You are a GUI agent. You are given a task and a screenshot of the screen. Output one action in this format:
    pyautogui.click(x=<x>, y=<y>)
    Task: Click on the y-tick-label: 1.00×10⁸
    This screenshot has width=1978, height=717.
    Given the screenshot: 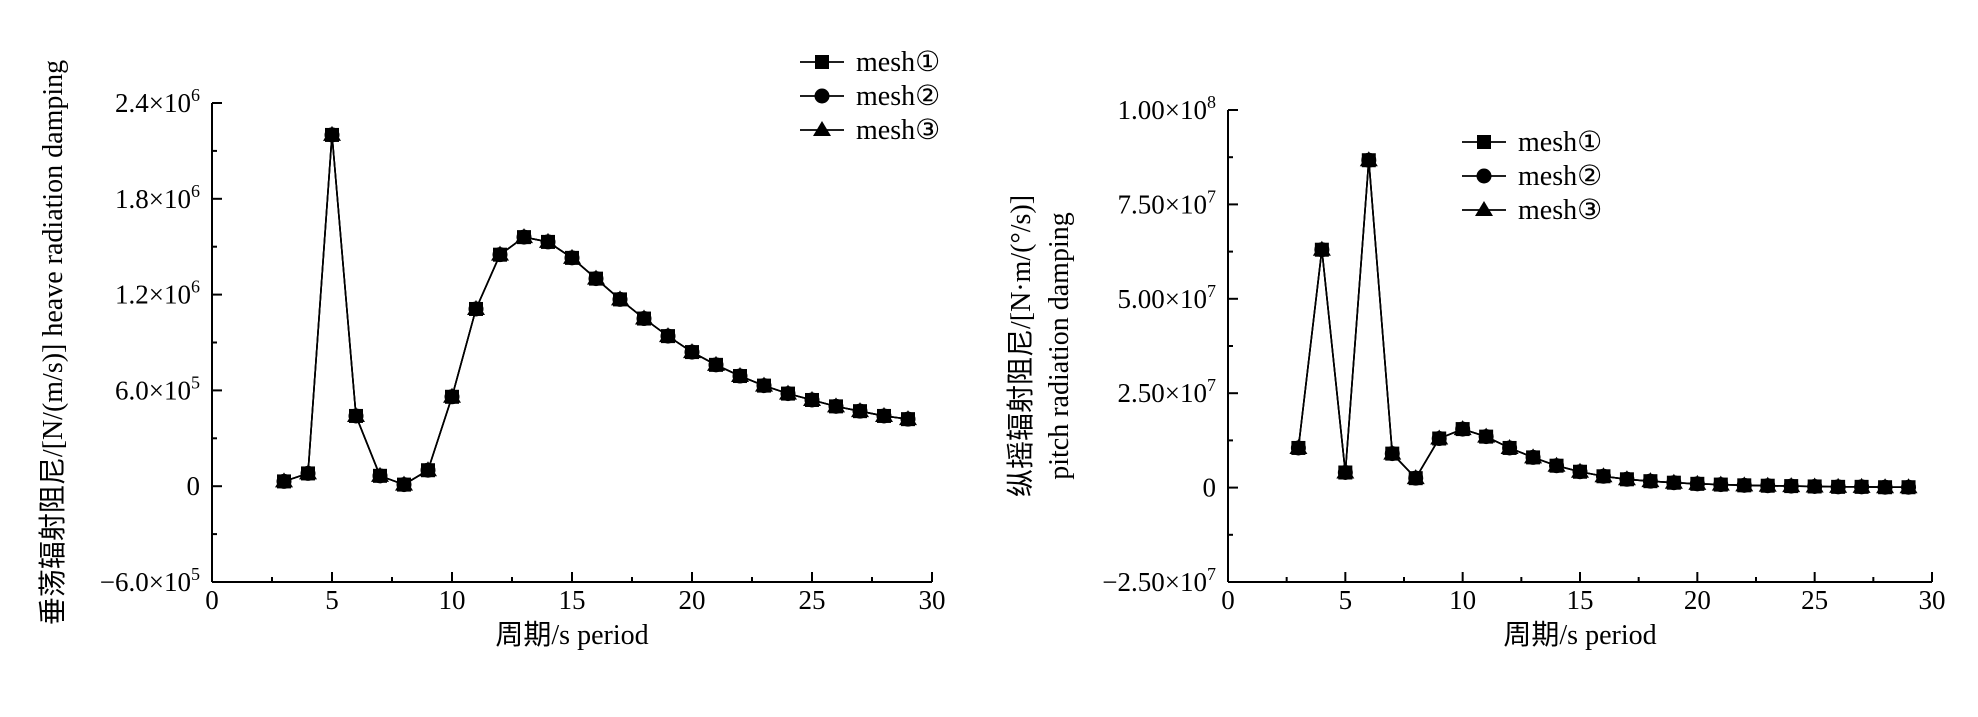 What is the action you would take?
    pyautogui.click(x=1167, y=108)
    